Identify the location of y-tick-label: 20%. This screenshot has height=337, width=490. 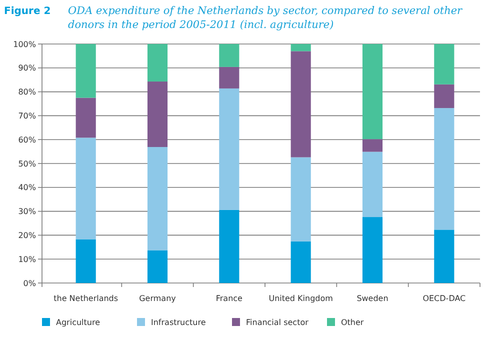
(27, 235).